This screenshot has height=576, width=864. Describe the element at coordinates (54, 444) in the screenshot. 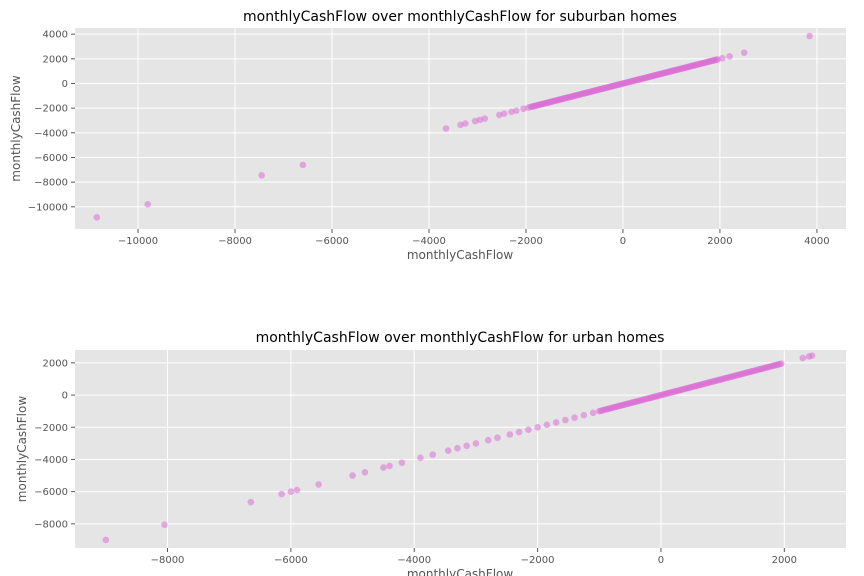

I see `y-ticks: −8000 −6000 −4000 −2000 0 2000` at that location.